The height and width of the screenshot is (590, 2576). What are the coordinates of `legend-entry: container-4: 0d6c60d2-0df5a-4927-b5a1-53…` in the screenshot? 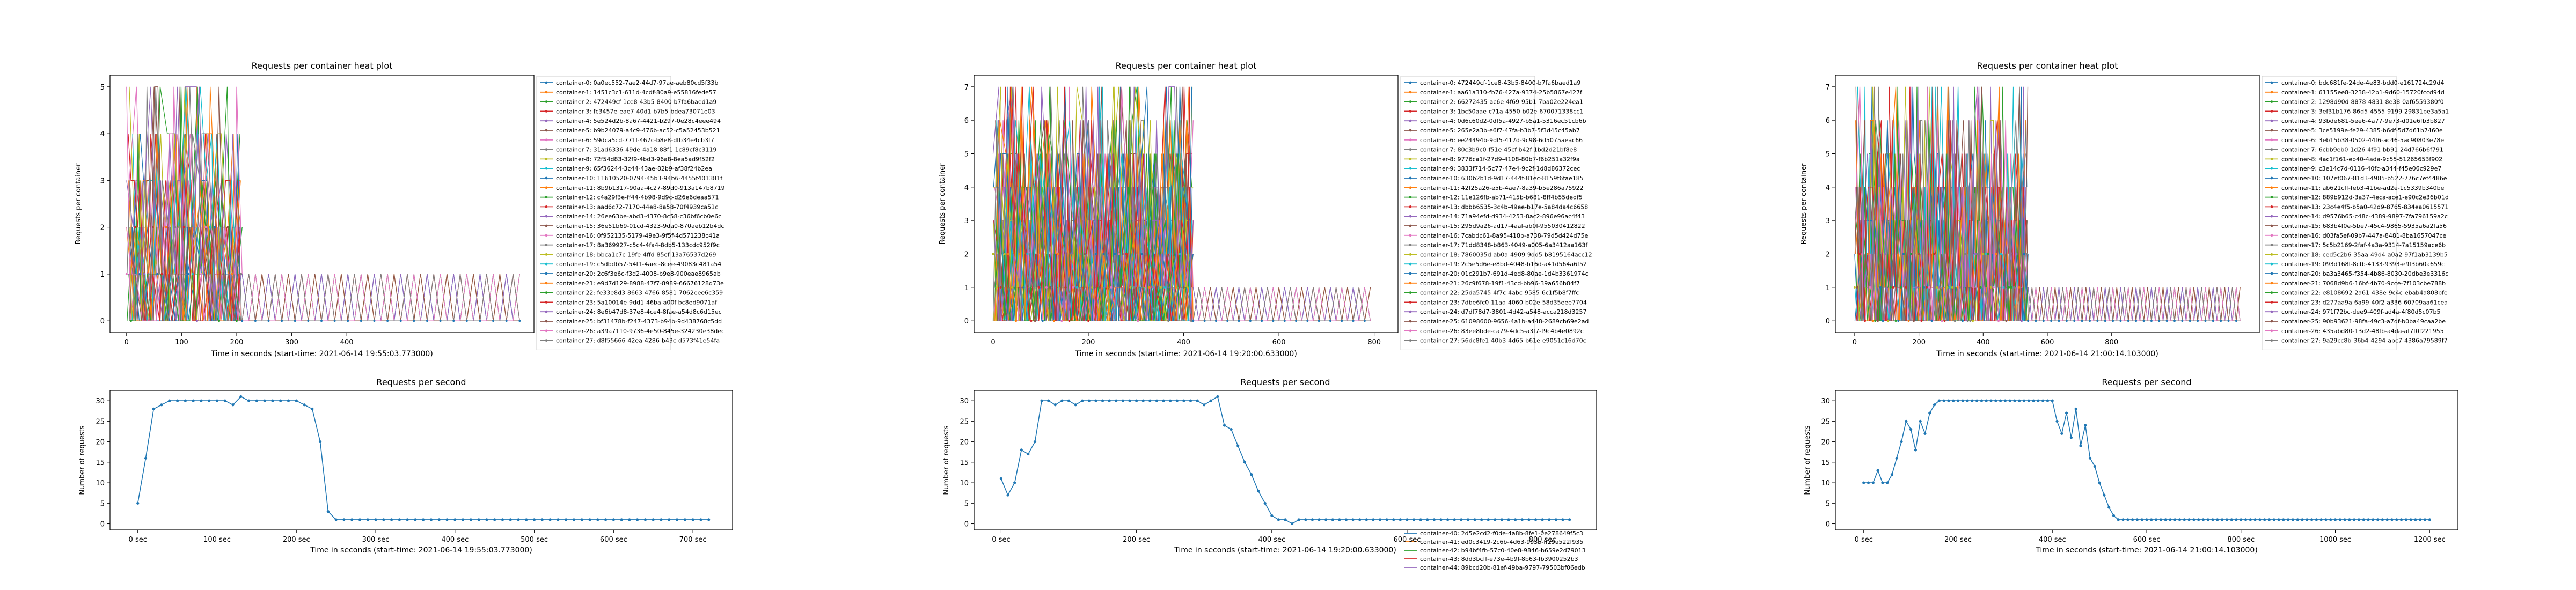 It's located at (1503, 120).